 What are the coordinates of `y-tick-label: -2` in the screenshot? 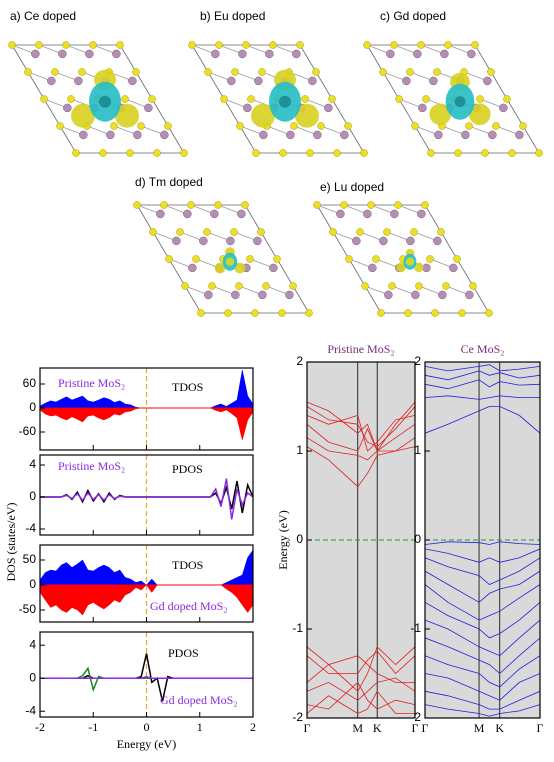 It's located at (415, 717).